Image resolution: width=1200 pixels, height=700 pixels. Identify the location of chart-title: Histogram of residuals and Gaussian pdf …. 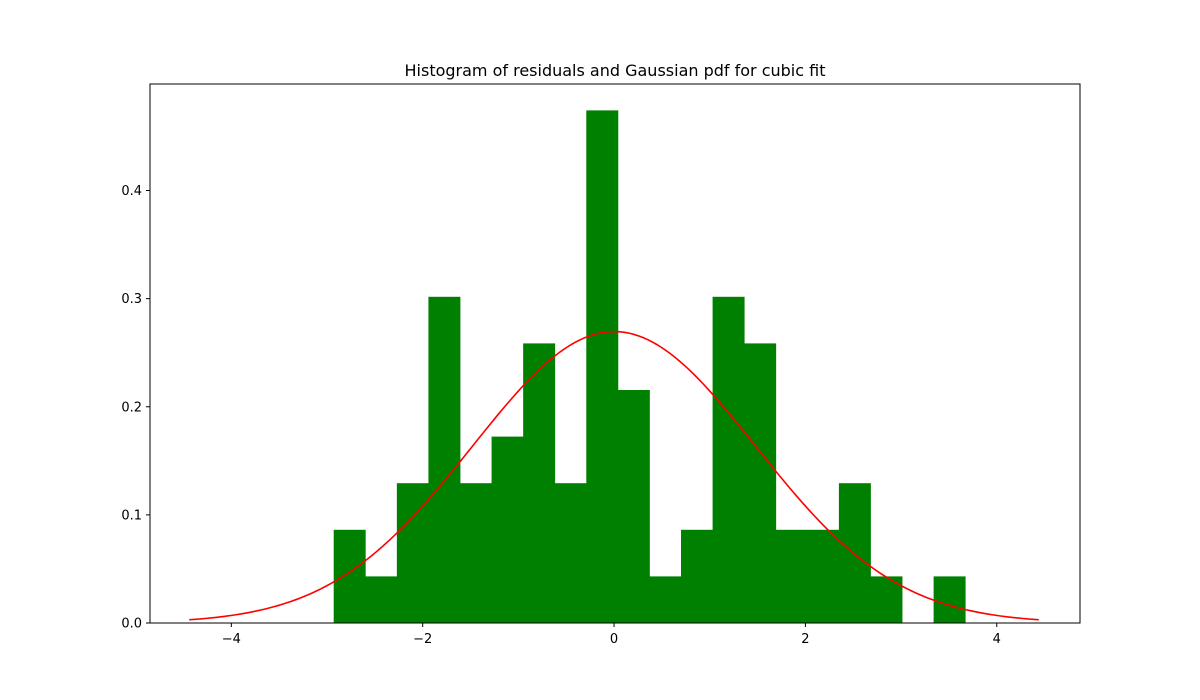
(615, 70).